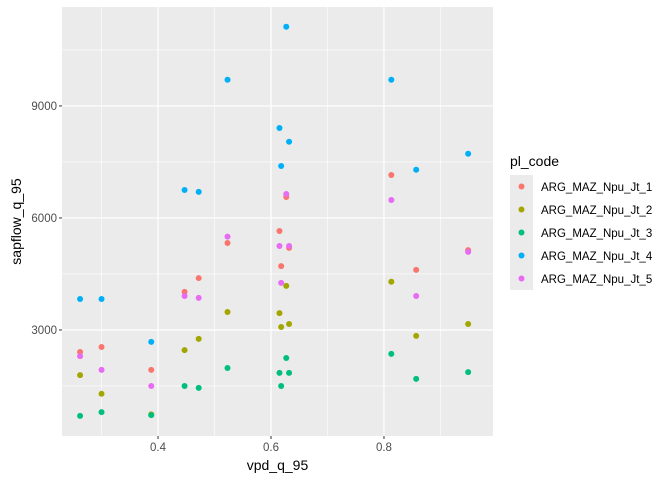 The height and width of the screenshot is (485, 672). I want to click on x-axis-ticks: 0.4 0.6 0.8, so click(271, 445).